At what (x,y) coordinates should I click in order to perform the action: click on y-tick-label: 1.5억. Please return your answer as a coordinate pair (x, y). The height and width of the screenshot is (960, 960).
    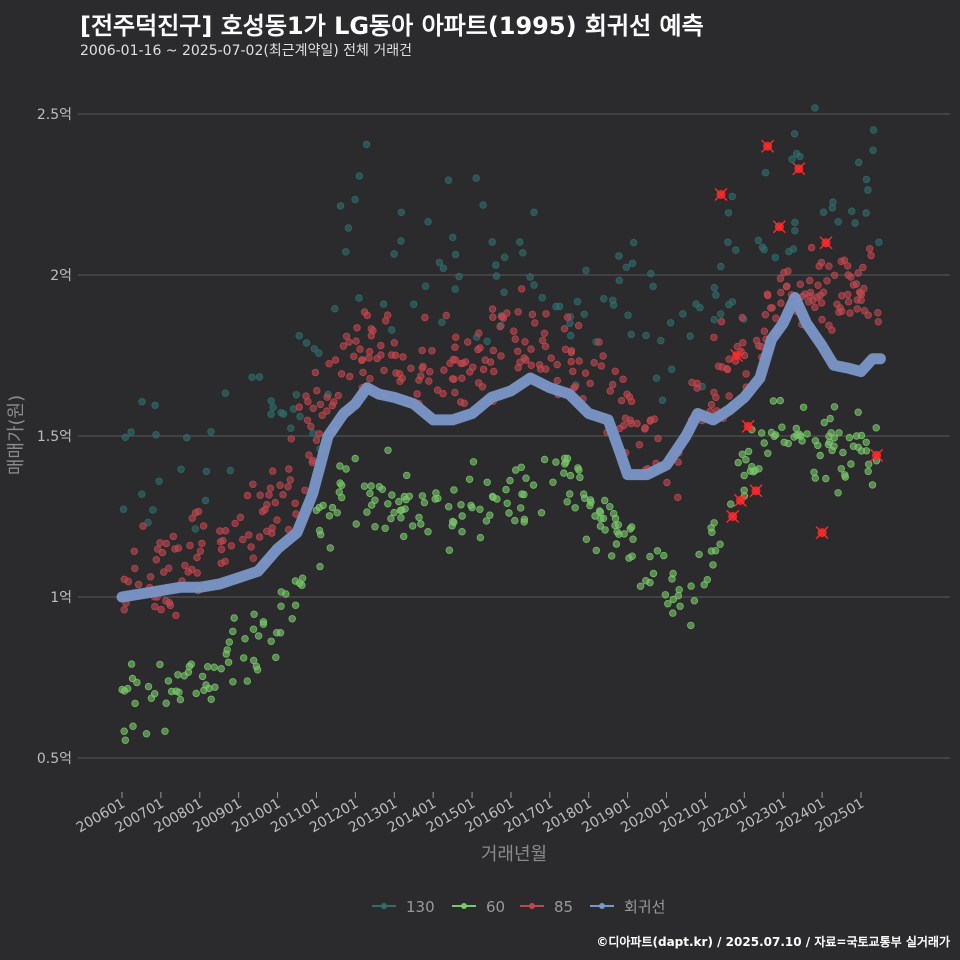
    Looking at the image, I should click on (54, 437).